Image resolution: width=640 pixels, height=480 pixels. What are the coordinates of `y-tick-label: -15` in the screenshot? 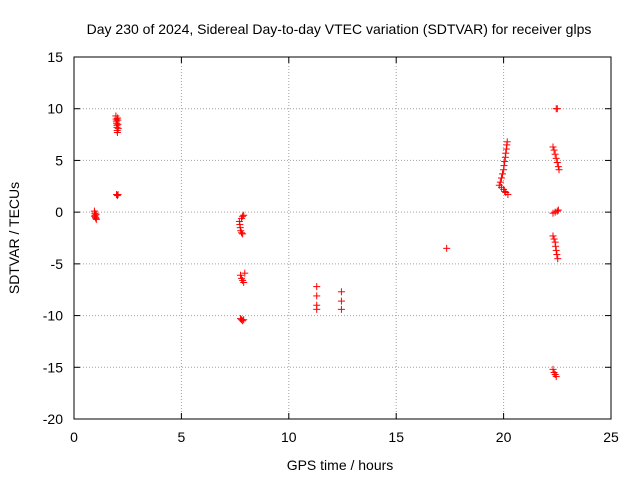 It's located at (53, 367).